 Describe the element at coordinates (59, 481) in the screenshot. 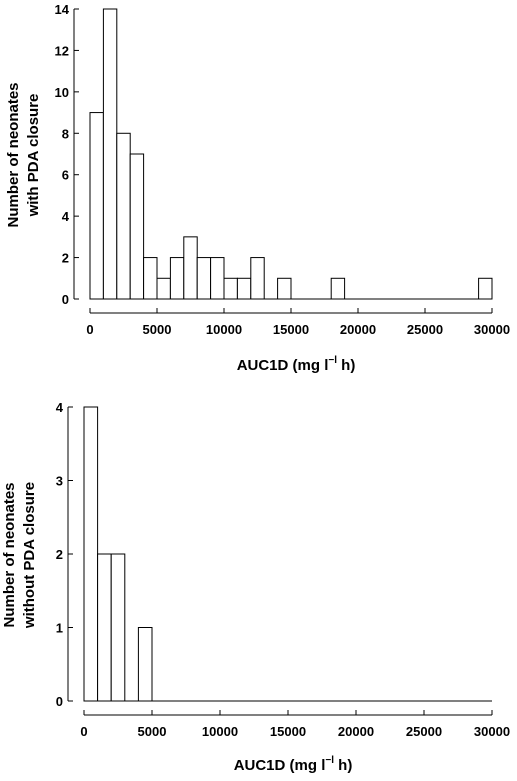

I see `y-tick-label-without-3: 3` at that location.